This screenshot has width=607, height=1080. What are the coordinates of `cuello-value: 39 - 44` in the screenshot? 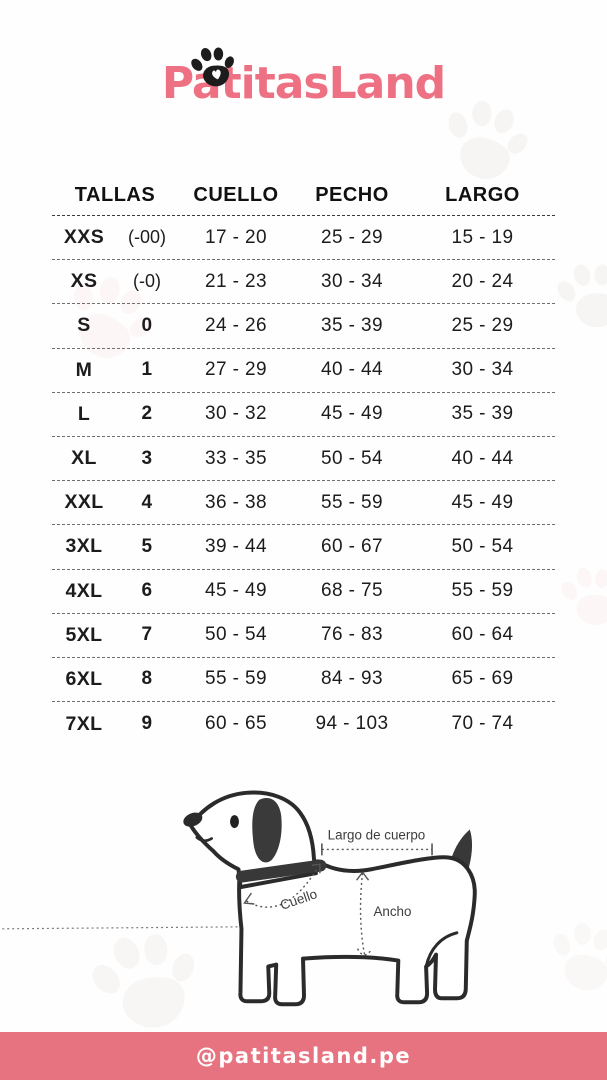 It's located at (236, 546).